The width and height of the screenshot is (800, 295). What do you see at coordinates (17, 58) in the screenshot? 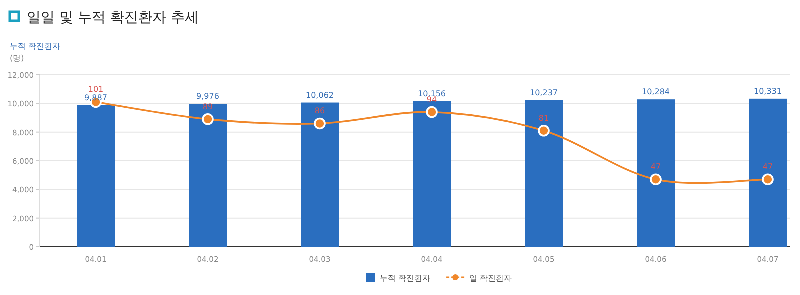
I see `text: (명)` at bounding box center [17, 58].